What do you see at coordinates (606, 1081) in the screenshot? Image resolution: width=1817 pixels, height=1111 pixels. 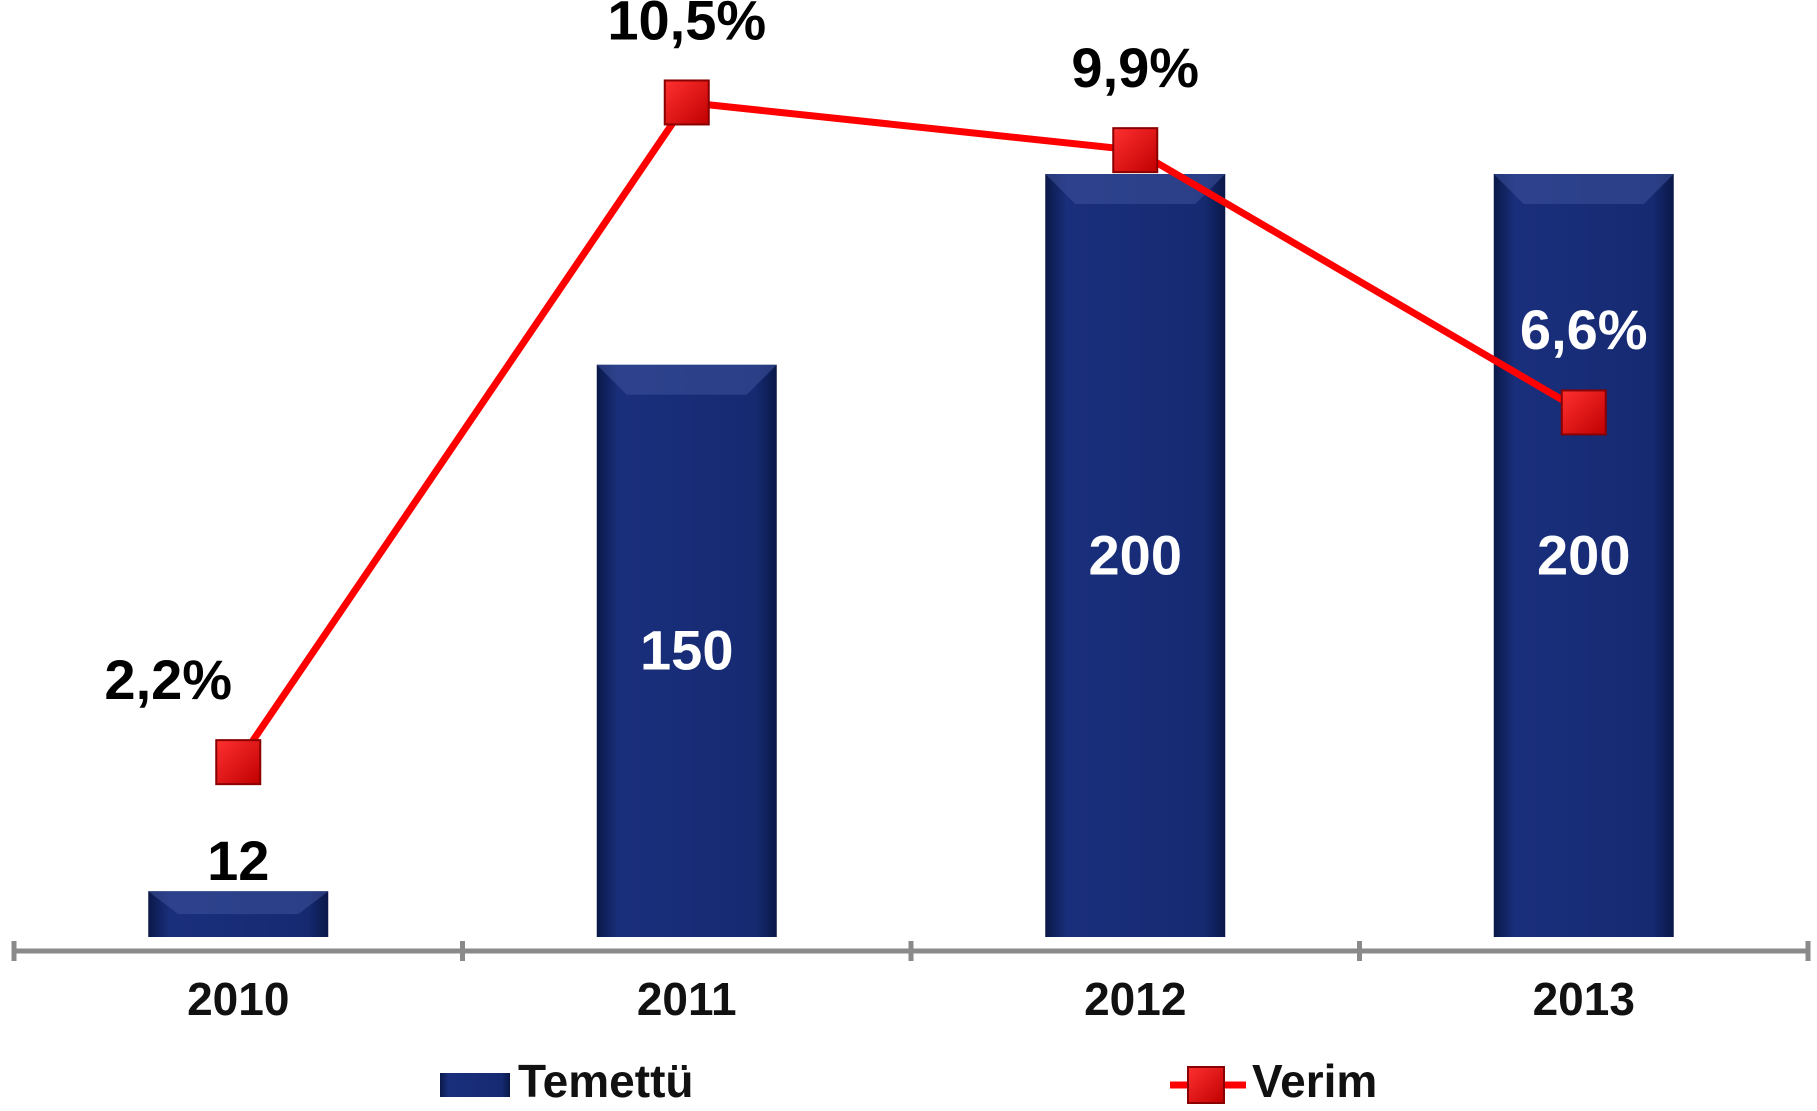 I see `legend-label: Temettü` at bounding box center [606, 1081].